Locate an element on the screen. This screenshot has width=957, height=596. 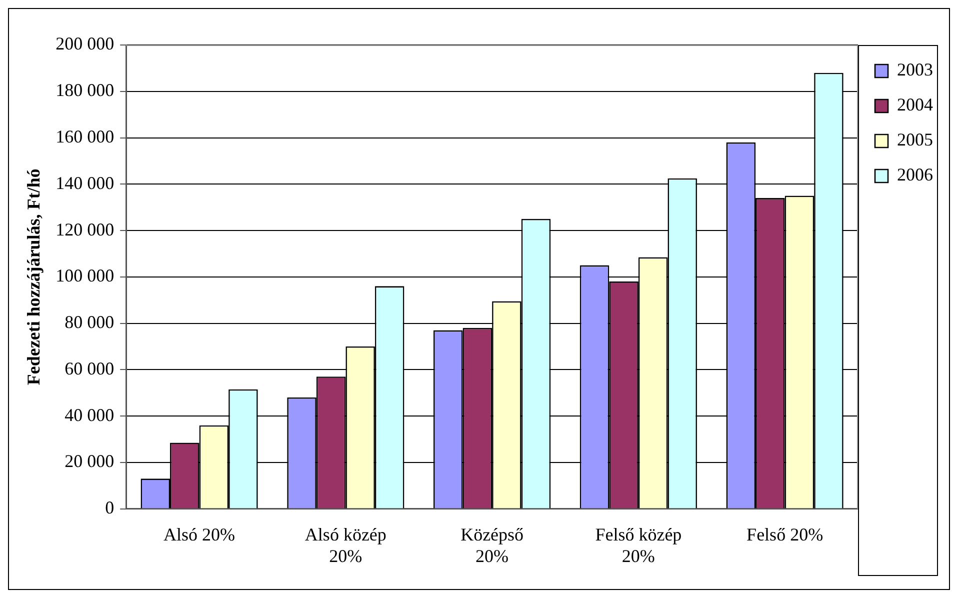
y-tick-label: 40 000 is located at coordinates (89, 414).